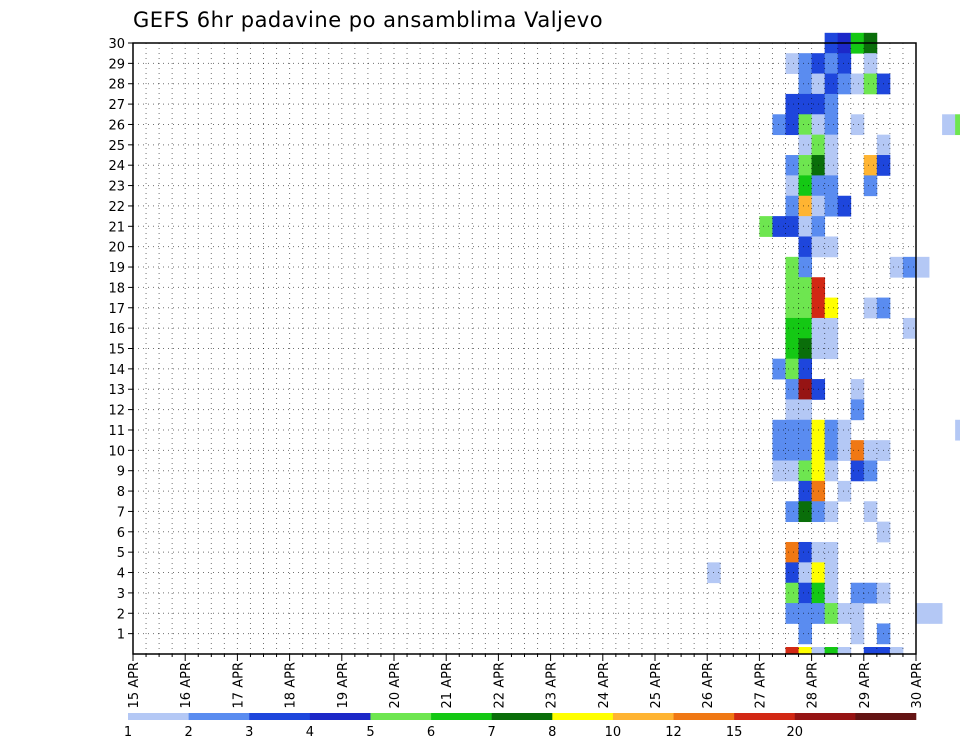 This screenshot has height=746, width=960. I want to click on y-tick-label: 19, so click(116, 268).